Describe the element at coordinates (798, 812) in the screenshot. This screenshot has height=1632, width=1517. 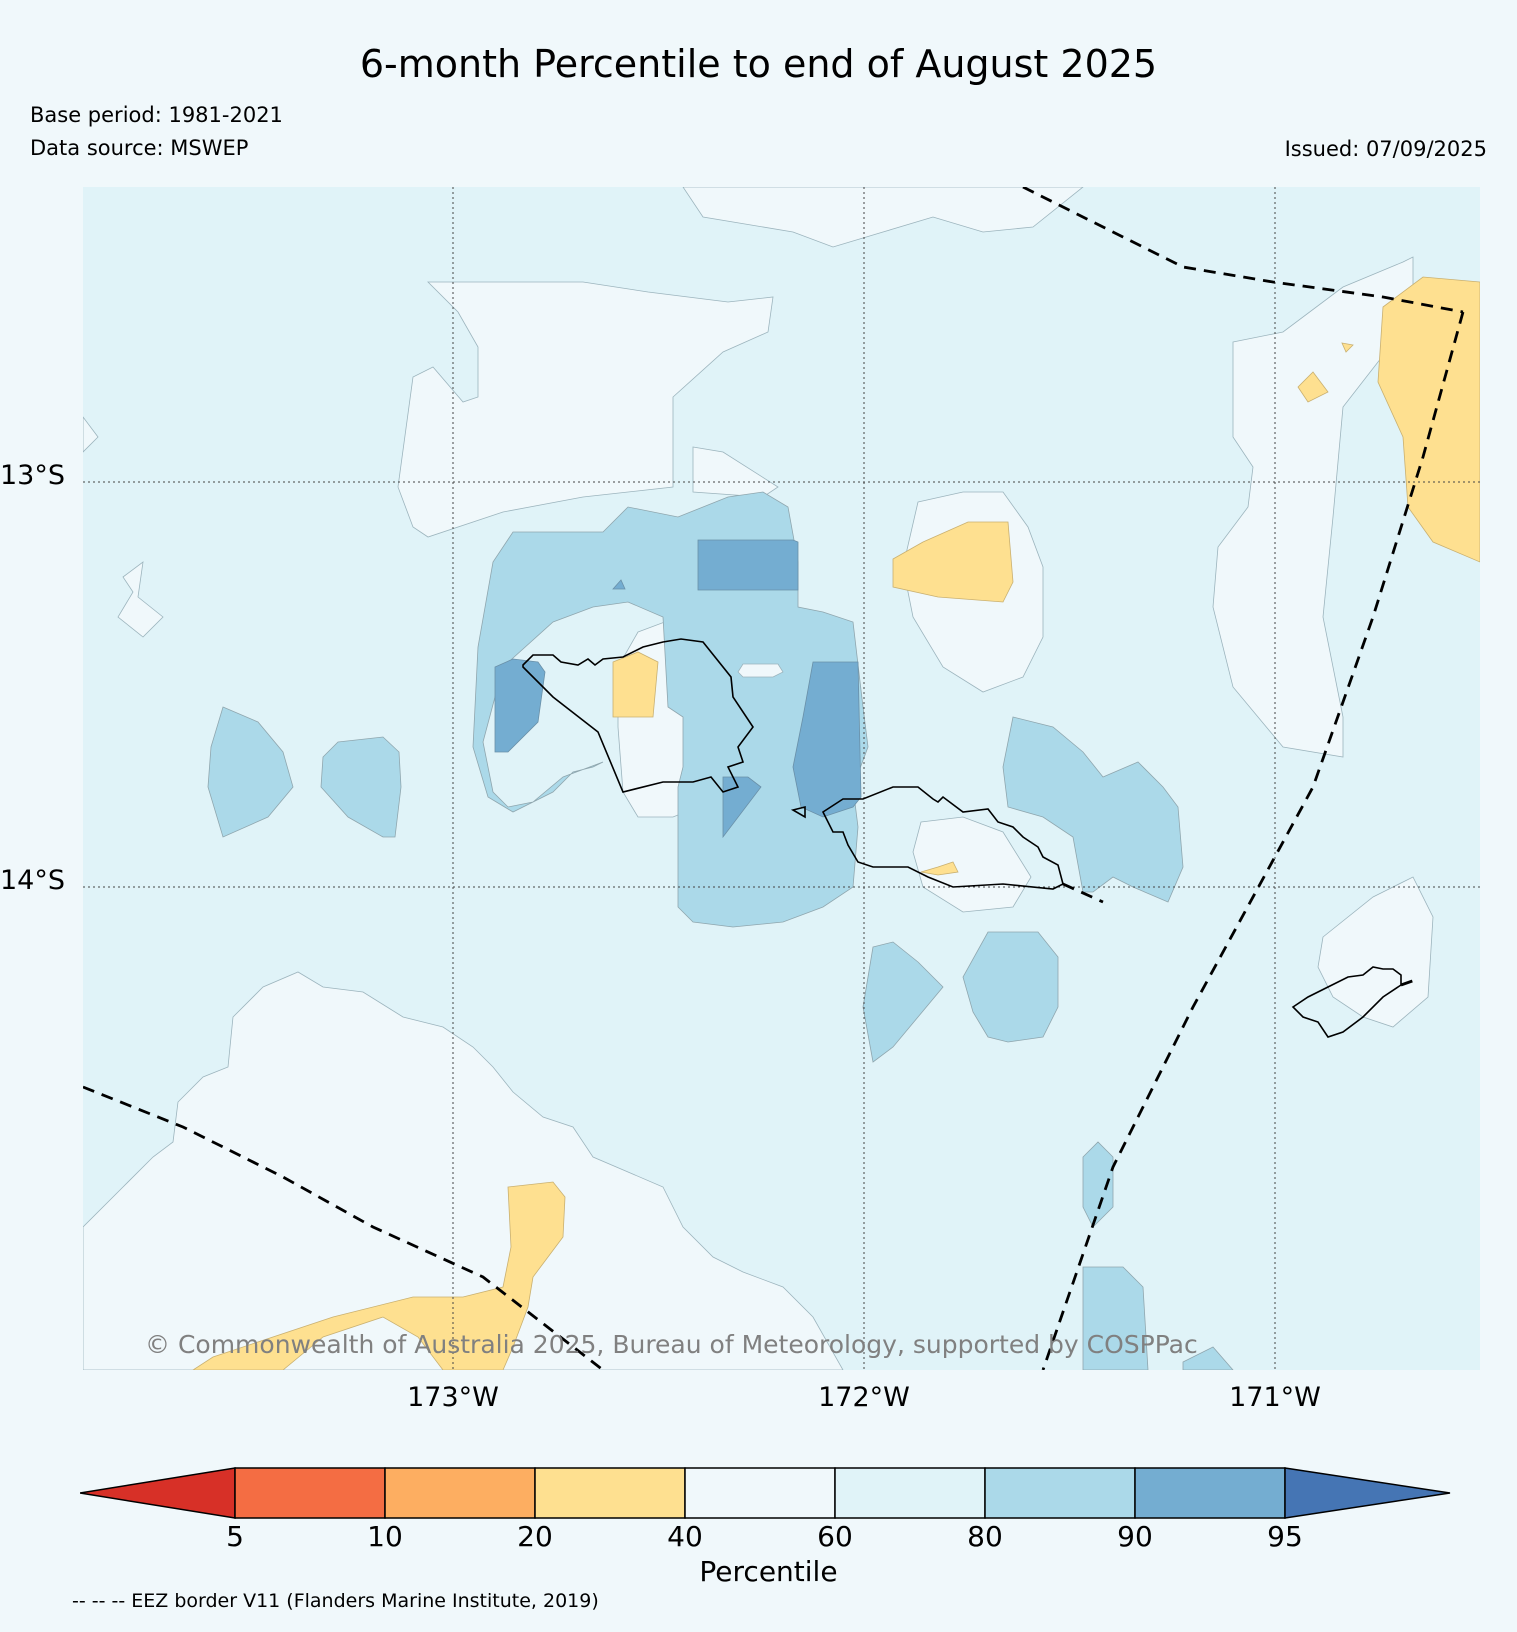
I see `coastline-islet1` at that location.